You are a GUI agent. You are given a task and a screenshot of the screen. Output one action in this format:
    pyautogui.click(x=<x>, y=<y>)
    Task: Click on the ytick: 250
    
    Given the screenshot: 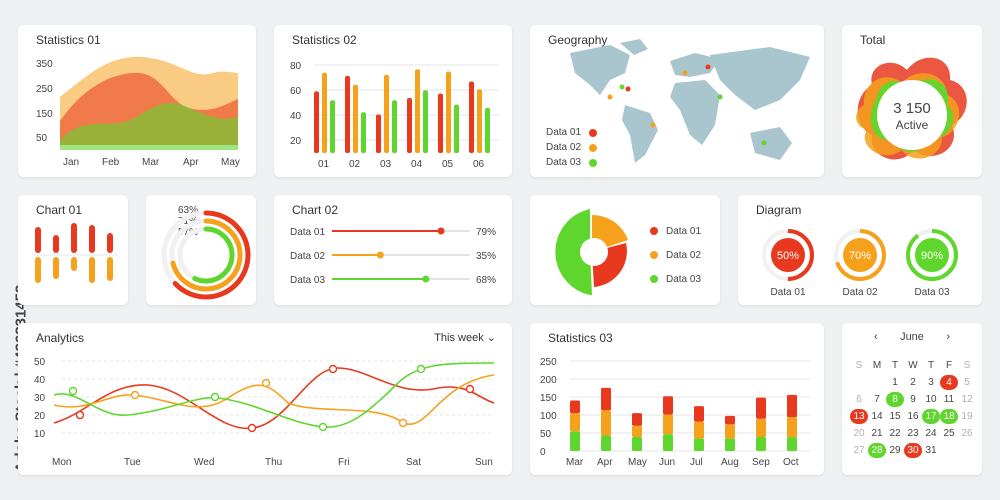 What is the action you would take?
    pyautogui.click(x=548, y=362)
    